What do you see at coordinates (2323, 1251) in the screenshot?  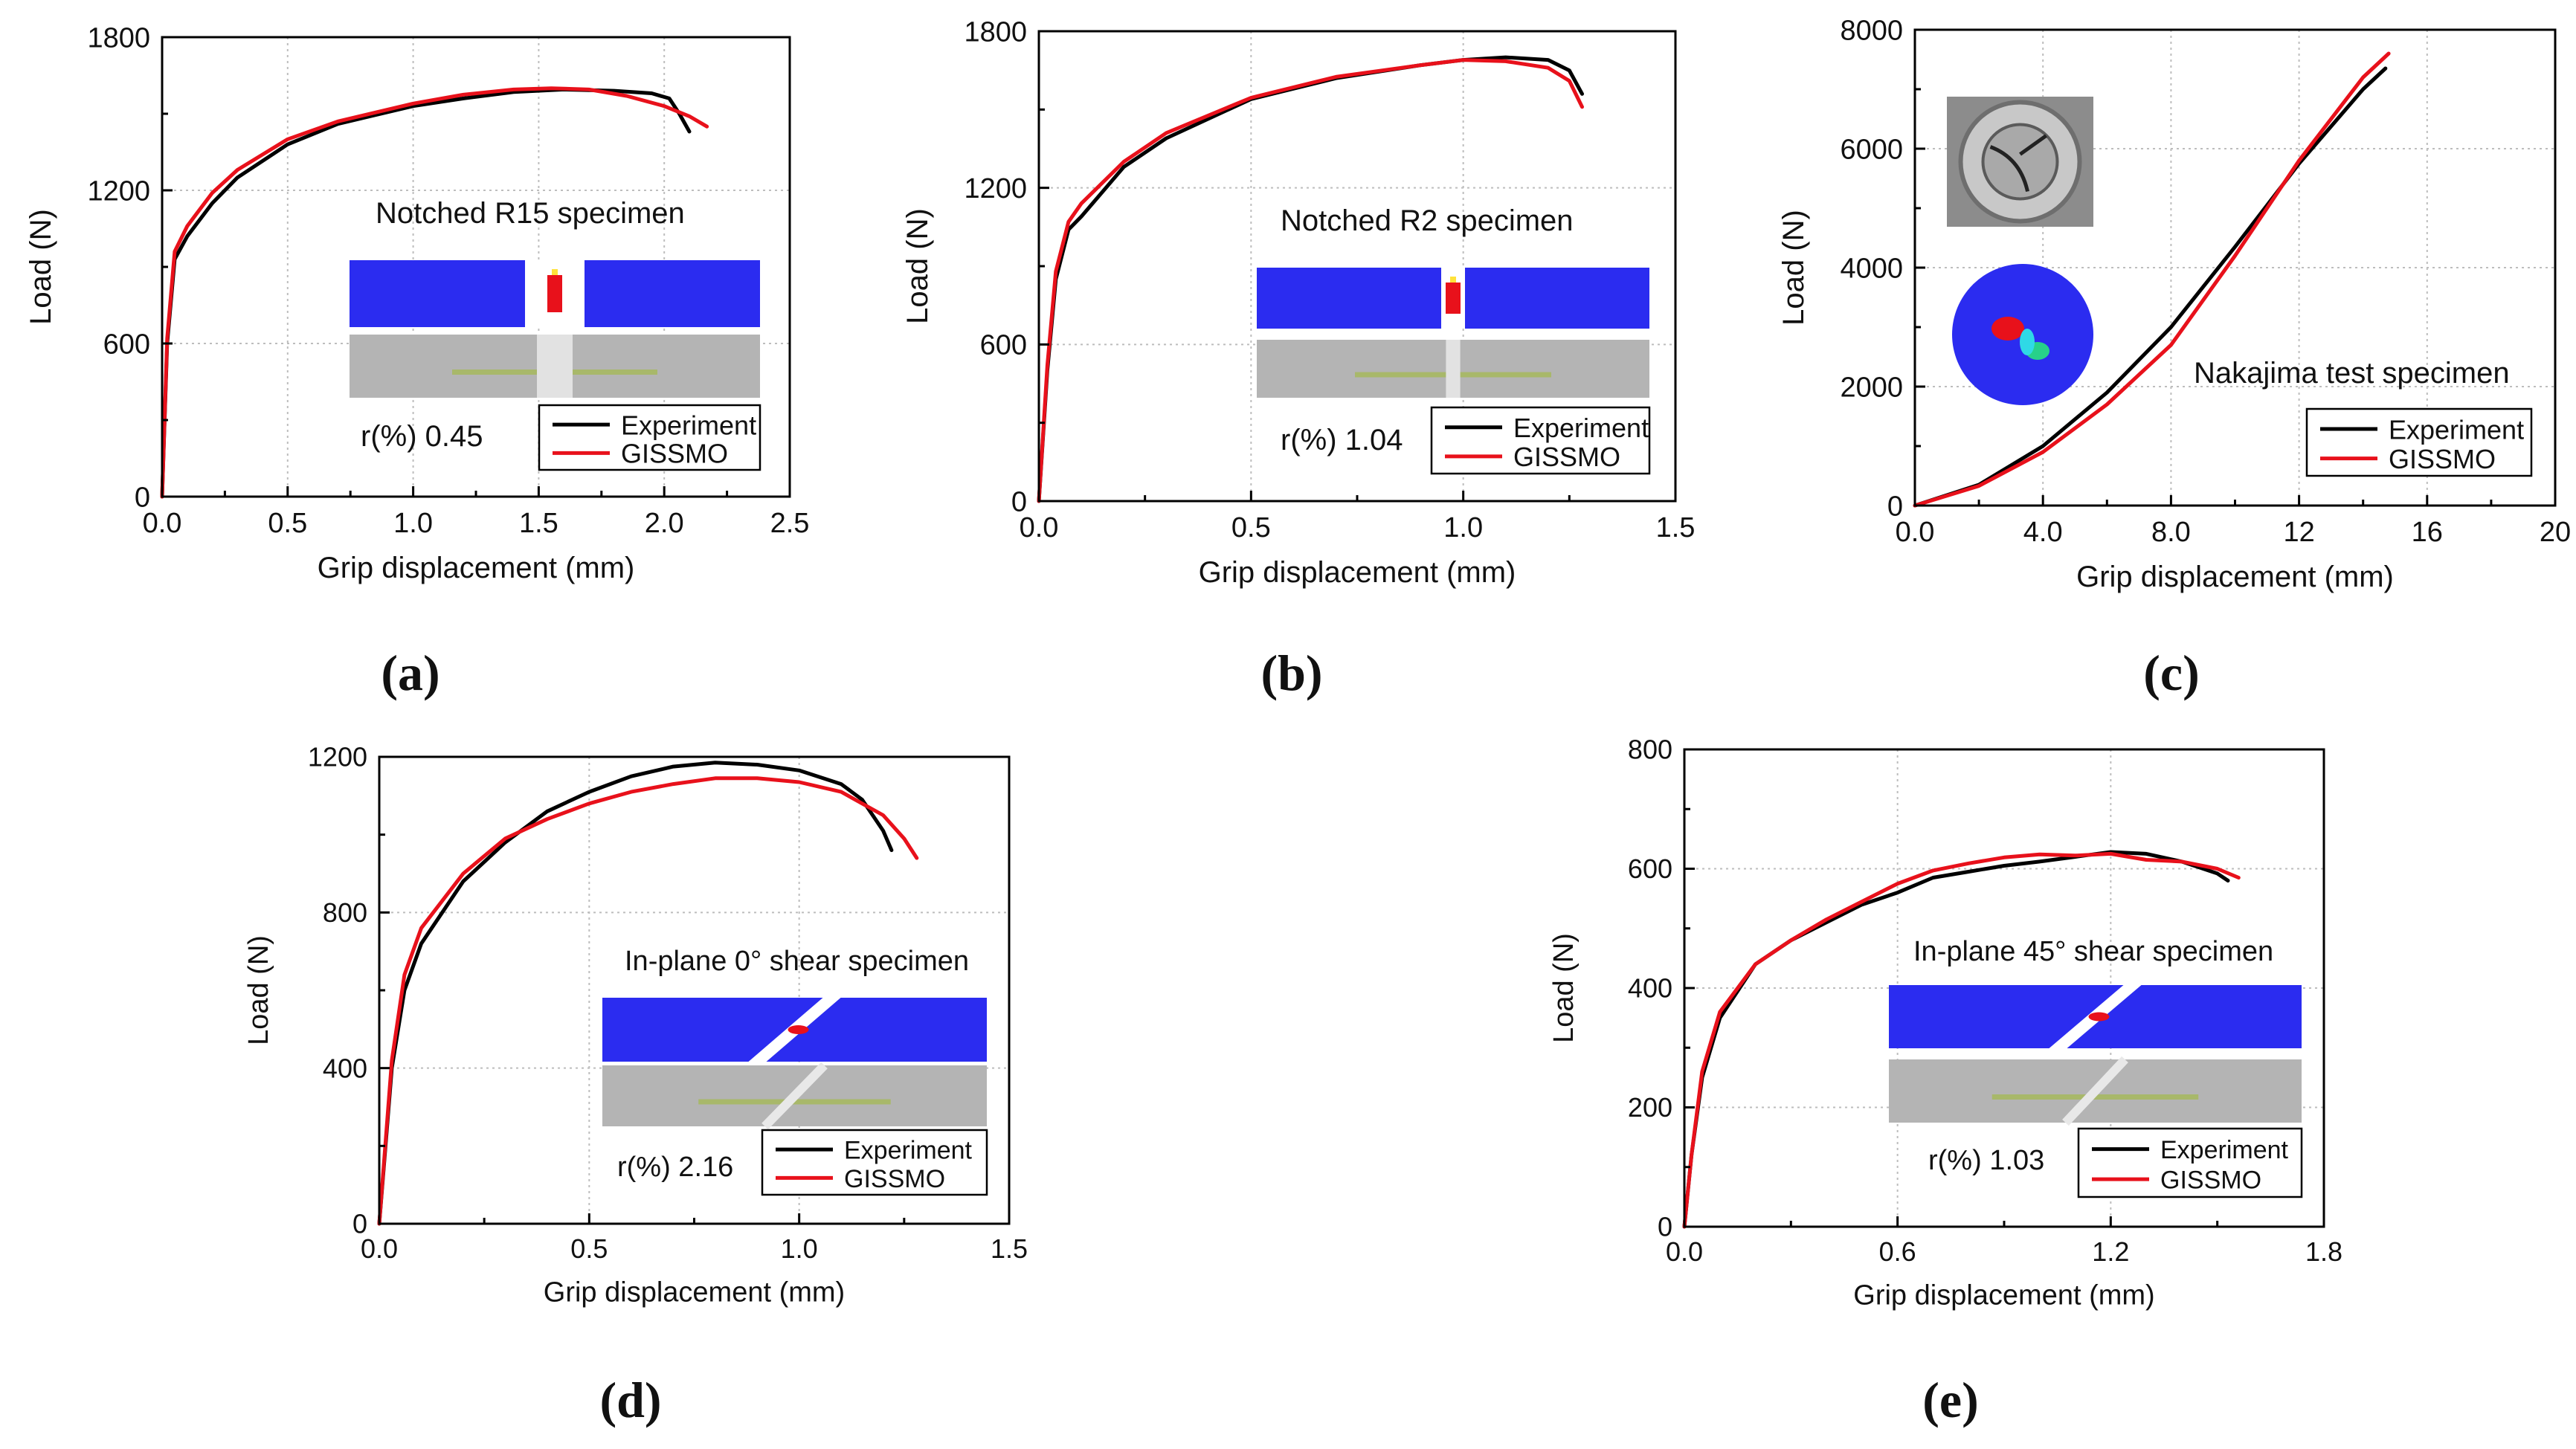 I see `x-tick-label: 1.8` at bounding box center [2323, 1251].